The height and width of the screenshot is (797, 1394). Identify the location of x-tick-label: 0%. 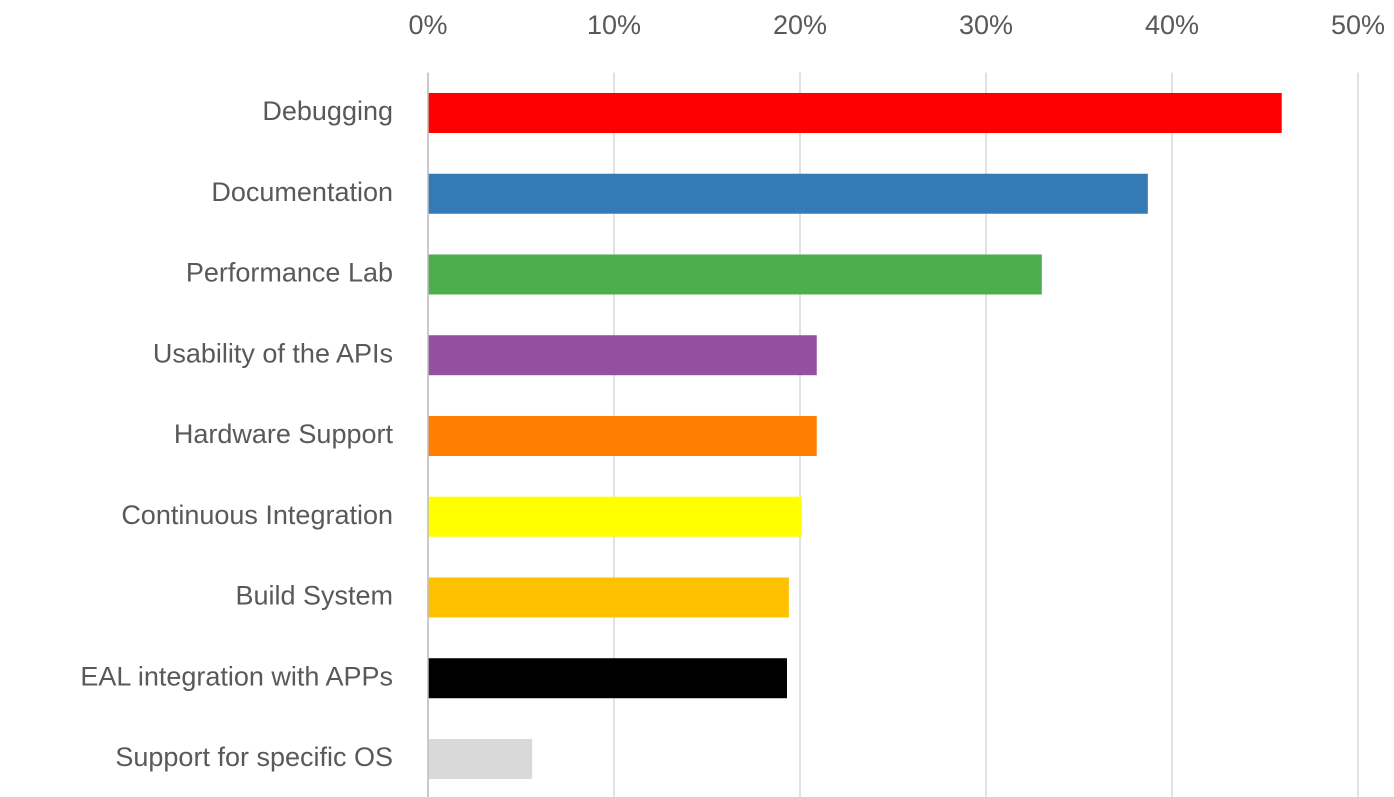
(427, 25).